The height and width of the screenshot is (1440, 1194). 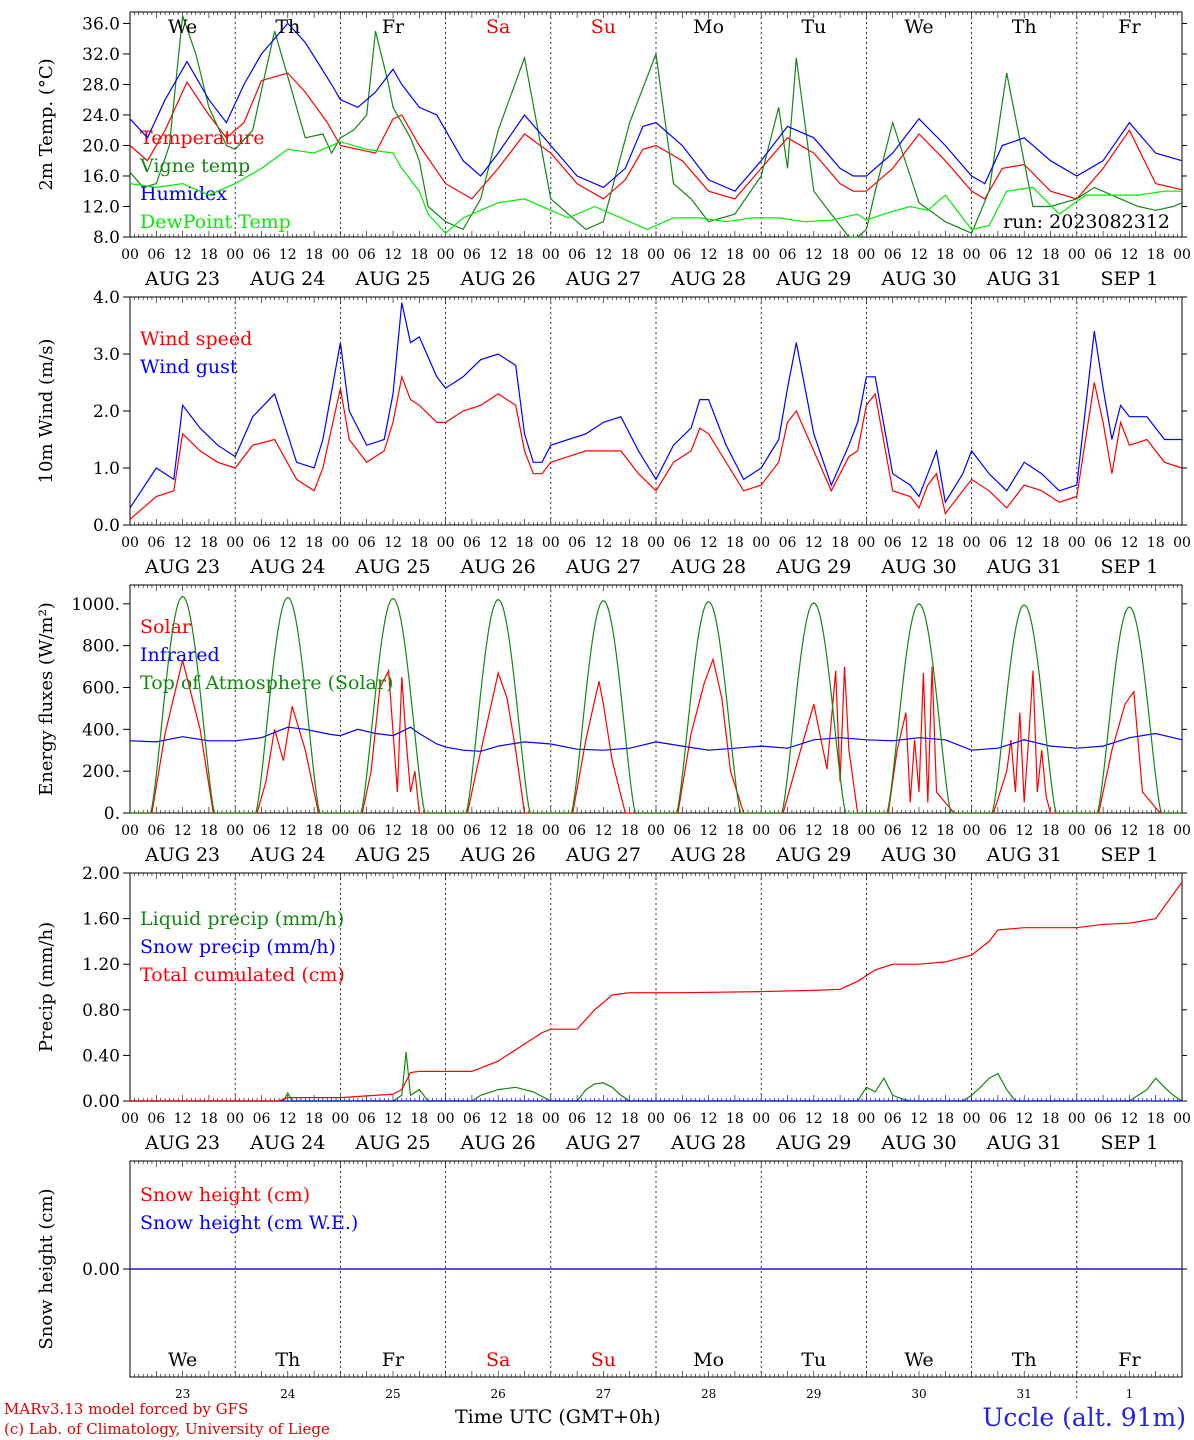 What do you see at coordinates (166, 627) in the screenshot?
I see `legend-entry: Solar` at bounding box center [166, 627].